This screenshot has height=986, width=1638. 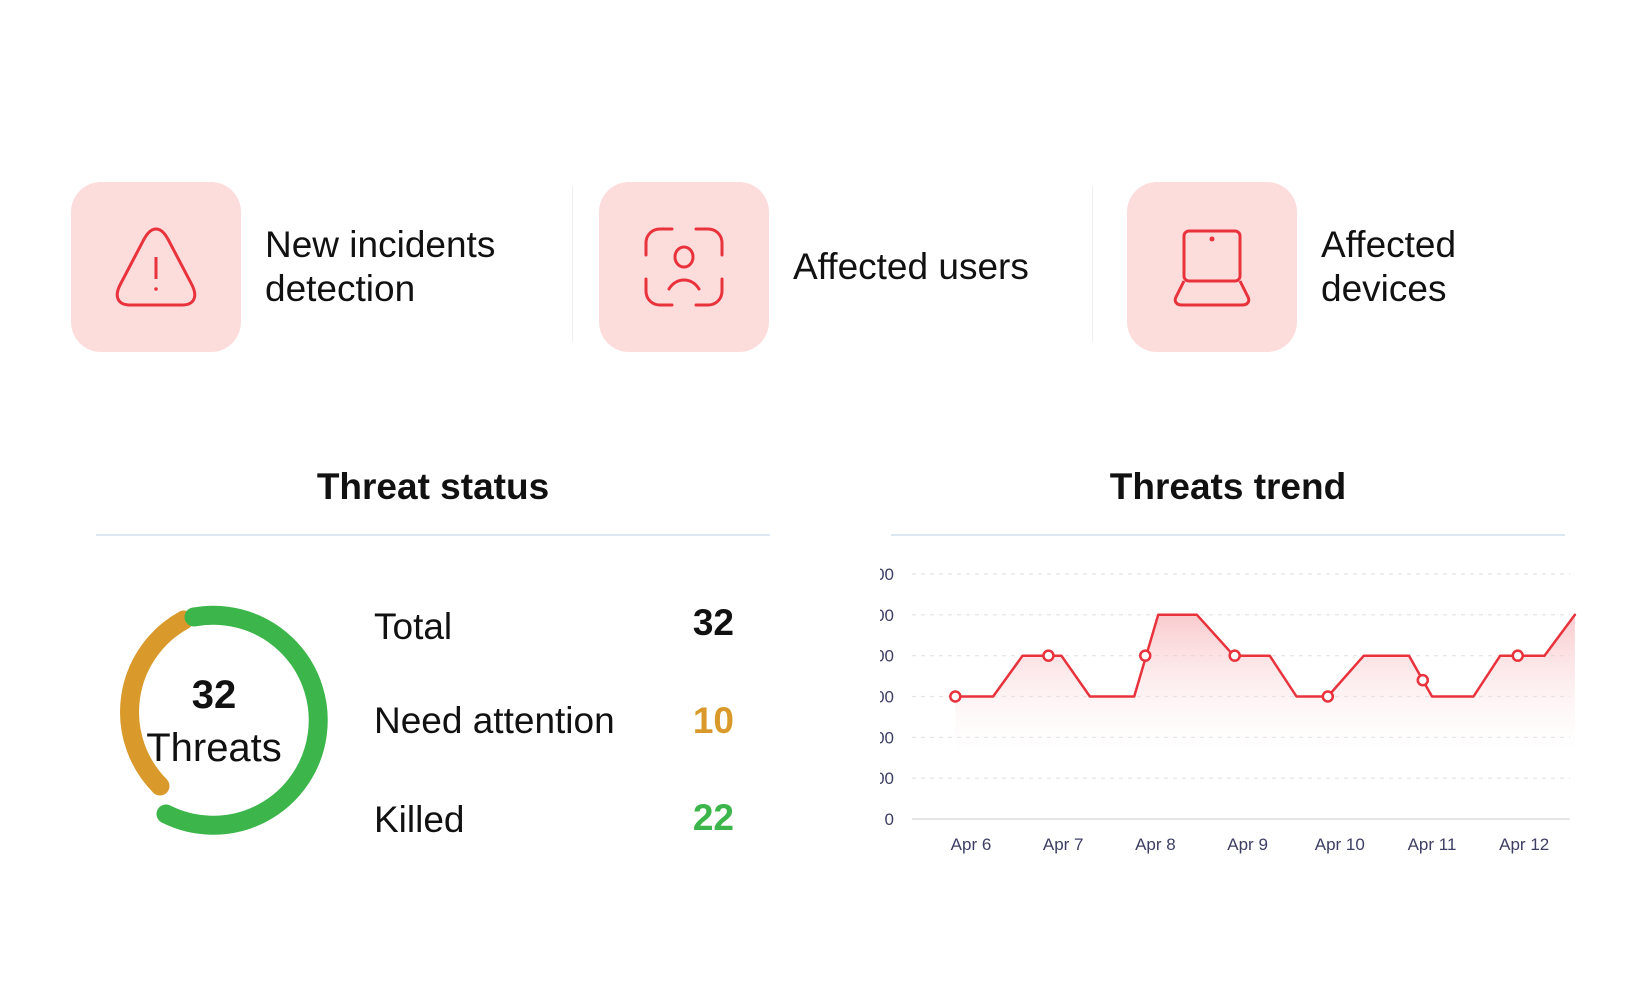 What do you see at coordinates (1212, 267) in the screenshot?
I see `laptop-icon` at bounding box center [1212, 267].